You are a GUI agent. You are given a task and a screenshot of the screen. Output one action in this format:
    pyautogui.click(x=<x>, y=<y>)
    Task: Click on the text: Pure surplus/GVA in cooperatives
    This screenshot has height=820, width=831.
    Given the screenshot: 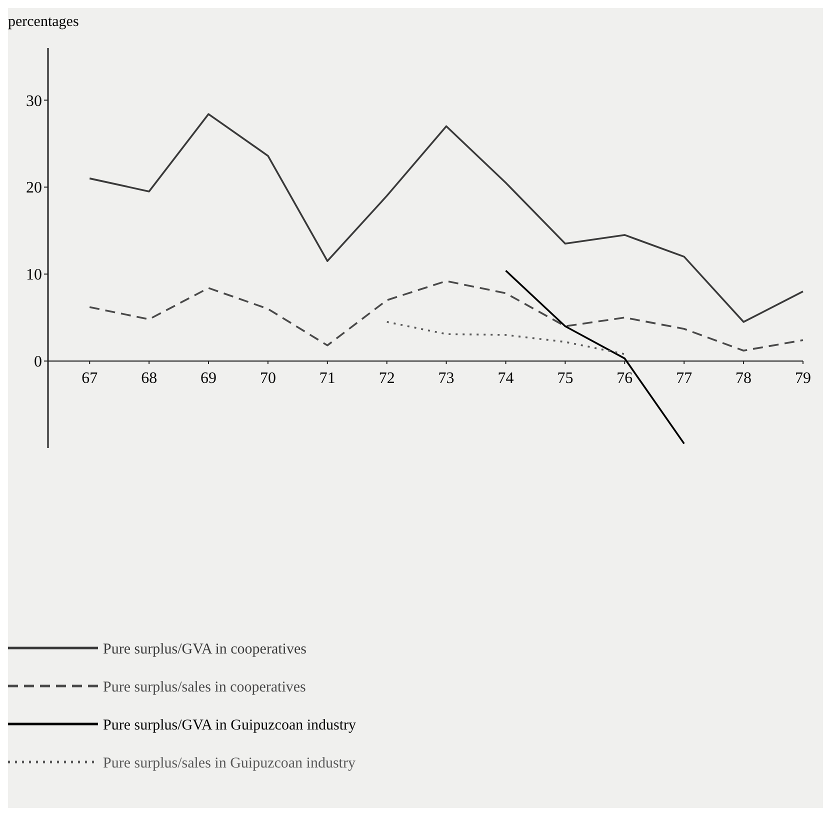 What is the action you would take?
    pyautogui.click(x=205, y=649)
    